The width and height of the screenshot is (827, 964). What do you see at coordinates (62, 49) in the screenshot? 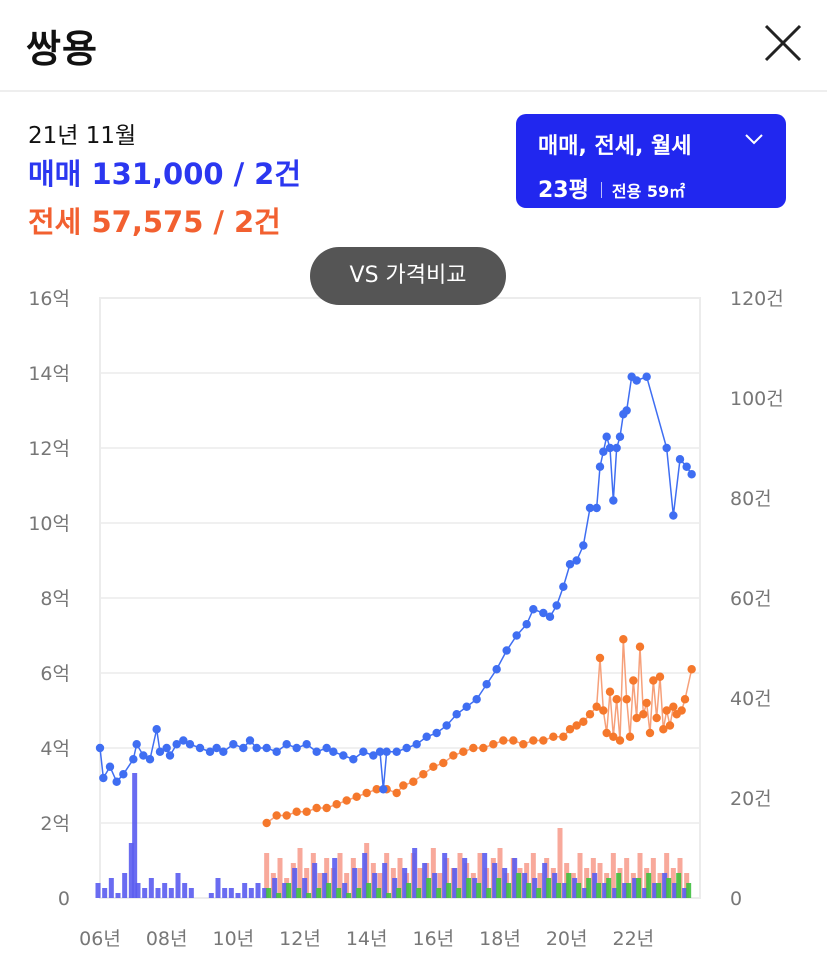
I see `page-title: 쌍용` at bounding box center [62, 49].